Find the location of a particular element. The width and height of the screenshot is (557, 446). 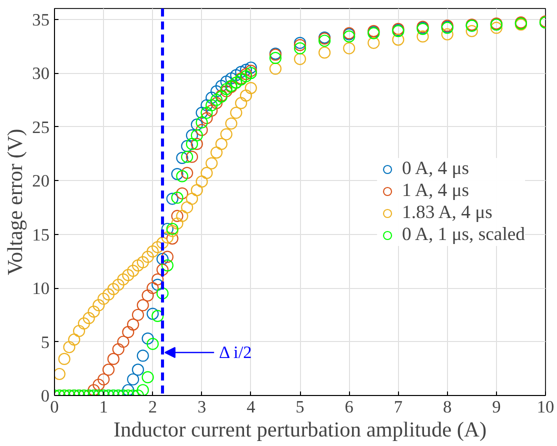

legend-label: 0 A, 4 μs is located at coordinates (436, 169).